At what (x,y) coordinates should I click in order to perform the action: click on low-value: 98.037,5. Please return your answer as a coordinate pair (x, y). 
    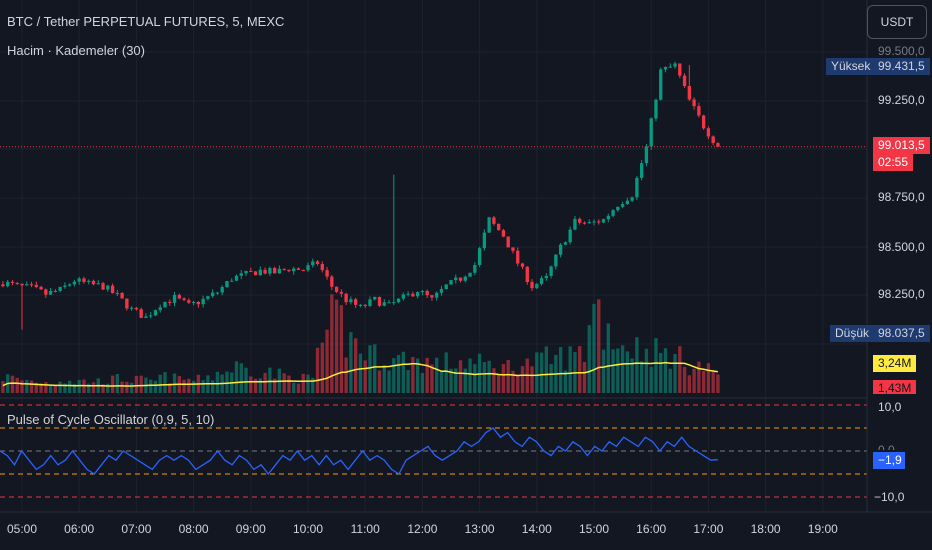
    Looking at the image, I should click on (901, 333).